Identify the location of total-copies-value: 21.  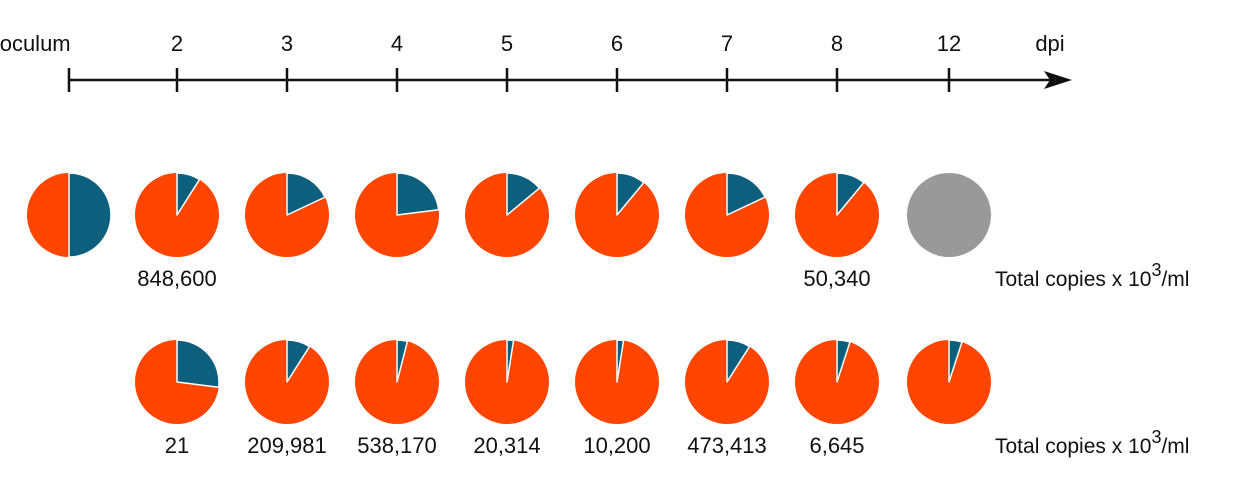
(177, 445).